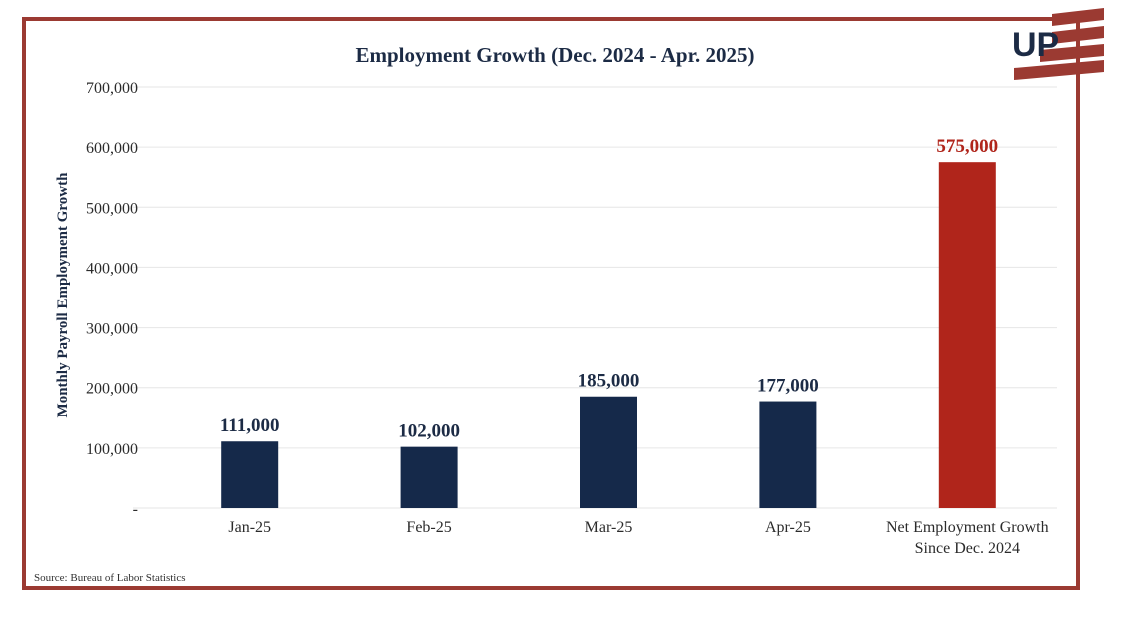 The height and width of the screenshot is (618, 1122). I want to click on x-category-label: Net Employment Growth, so click(967, 527).